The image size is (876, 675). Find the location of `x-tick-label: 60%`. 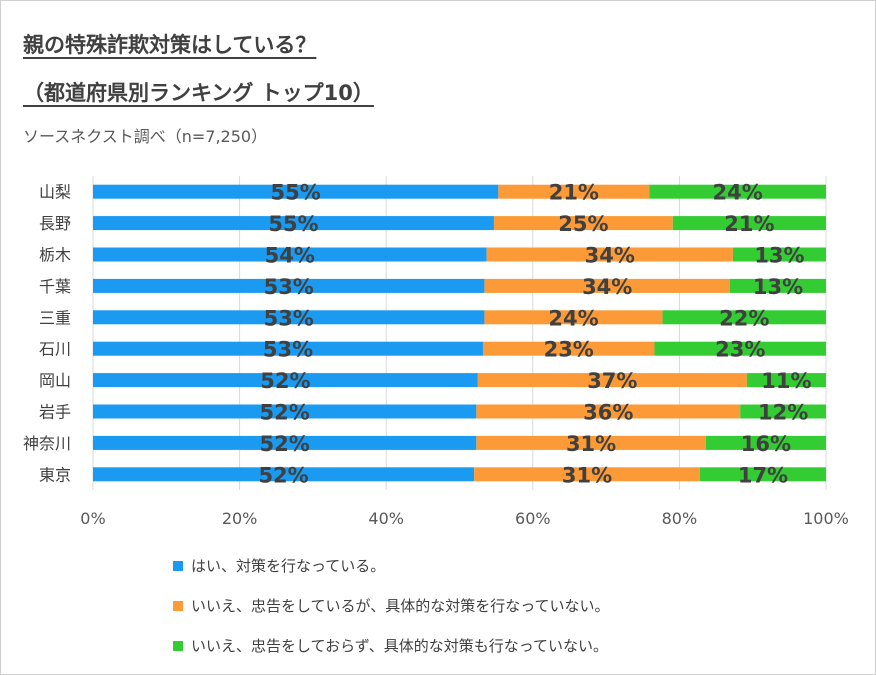

x-tick-label: 60% is located at coordinates (533, 518).